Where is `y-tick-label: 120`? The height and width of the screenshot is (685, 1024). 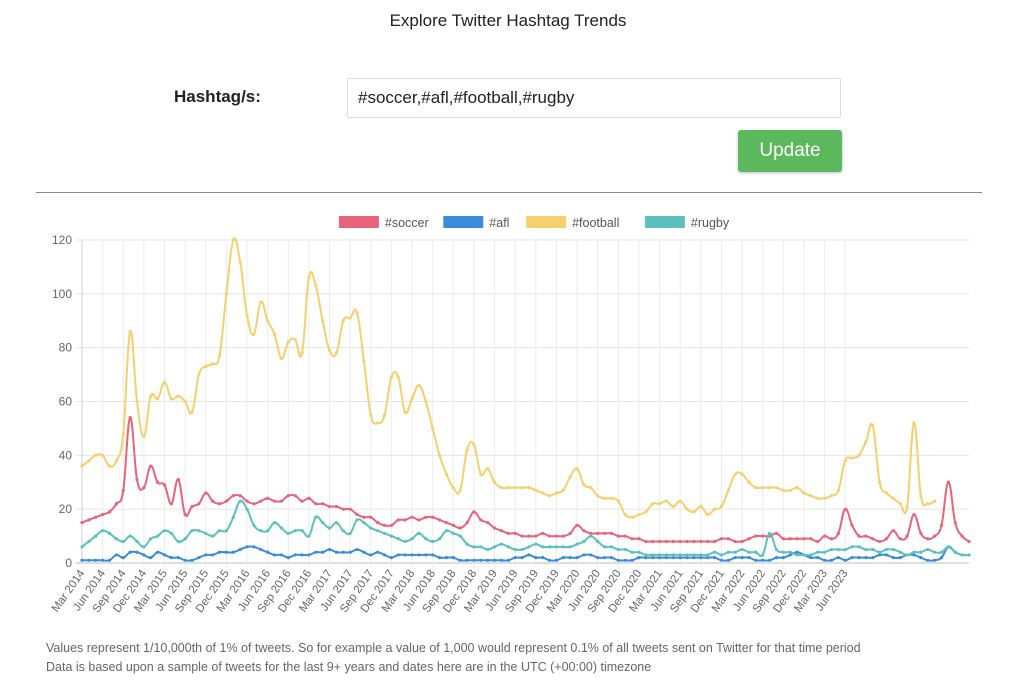
y-tick-label: 120 is located at coordinates (62, 240).